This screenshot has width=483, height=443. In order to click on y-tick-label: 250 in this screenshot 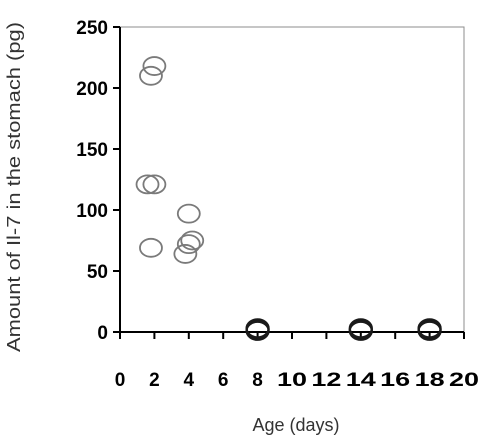, I will do `click(92, 28)`.